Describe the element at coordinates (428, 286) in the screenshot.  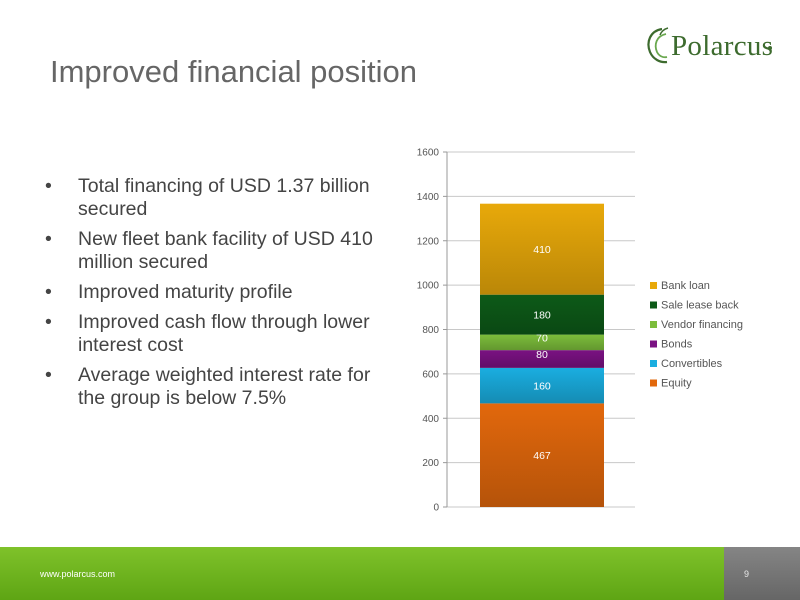
I see `y-tick-label: 1000` at that location.